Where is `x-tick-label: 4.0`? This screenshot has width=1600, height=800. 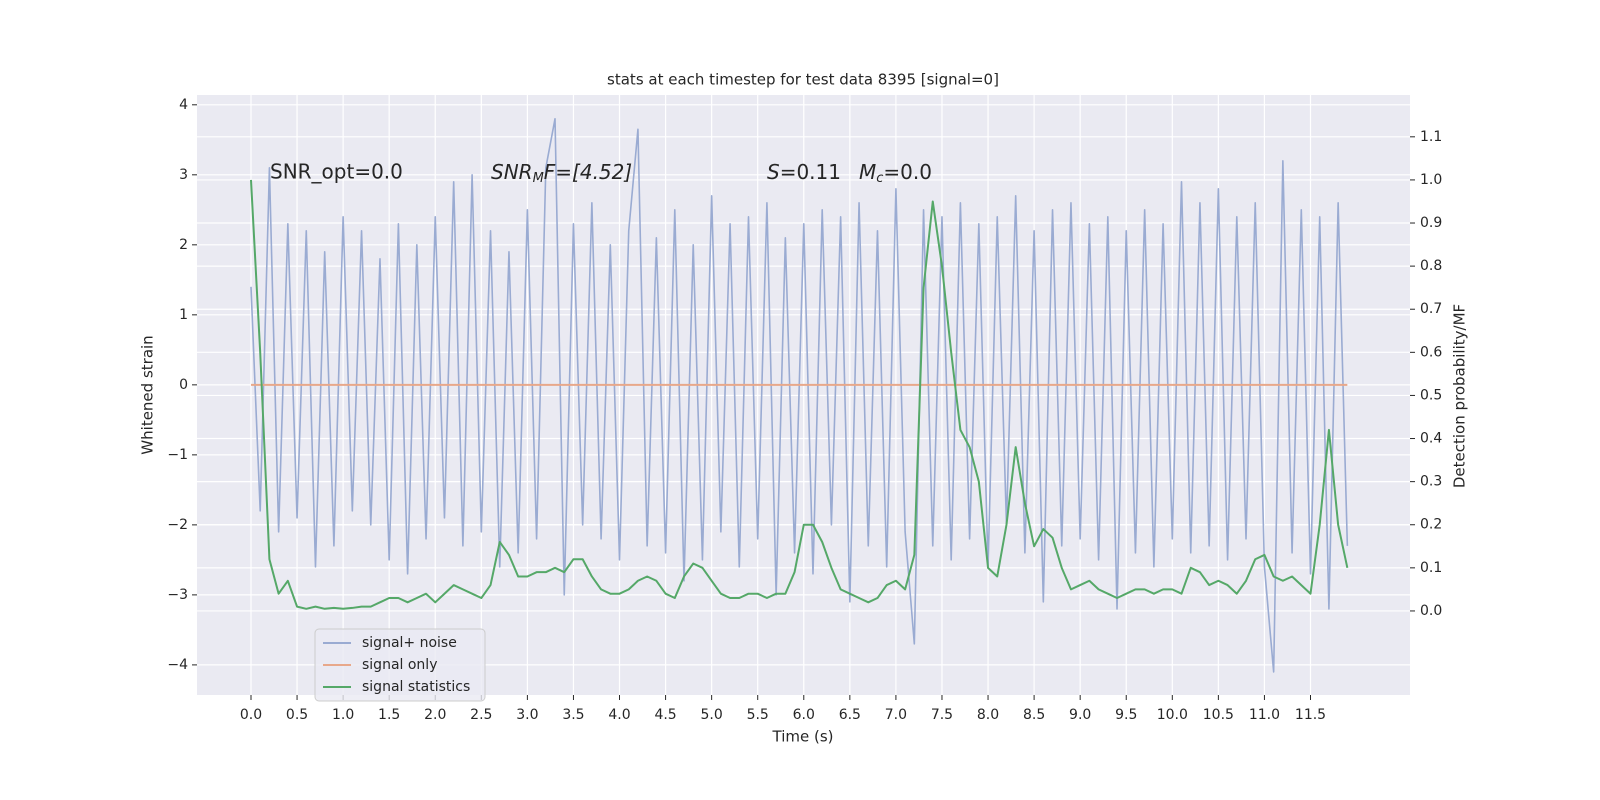
x-tick-label: 4.0 is located at coordinates (619, 715).